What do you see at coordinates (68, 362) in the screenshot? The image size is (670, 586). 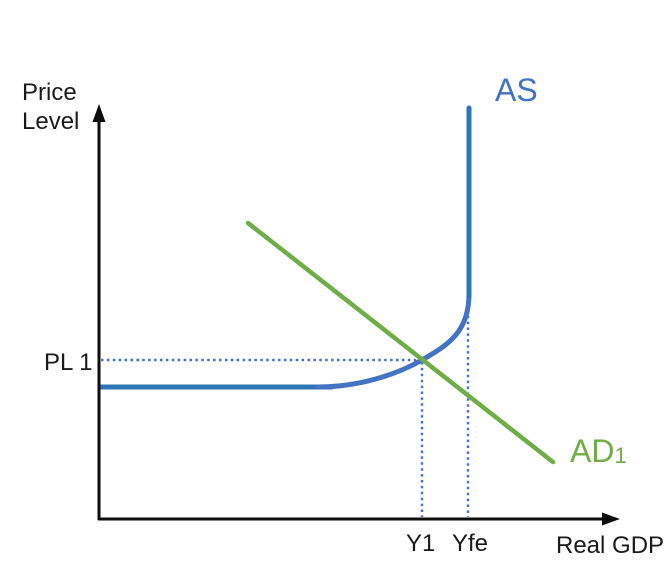 I see `pl1-label: PL 1` at bounding box center [68, 362].